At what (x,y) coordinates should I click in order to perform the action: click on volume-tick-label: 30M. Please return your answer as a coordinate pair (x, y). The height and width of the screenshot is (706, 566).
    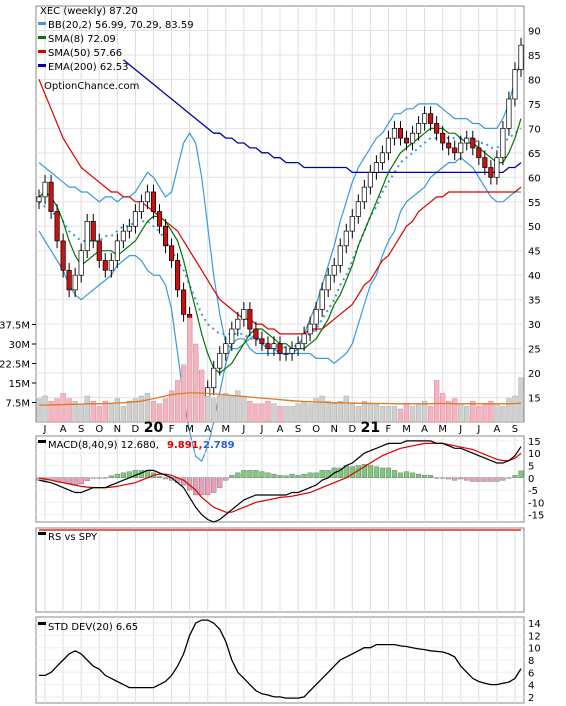
    Looking at the image, I should click on (19, 345).